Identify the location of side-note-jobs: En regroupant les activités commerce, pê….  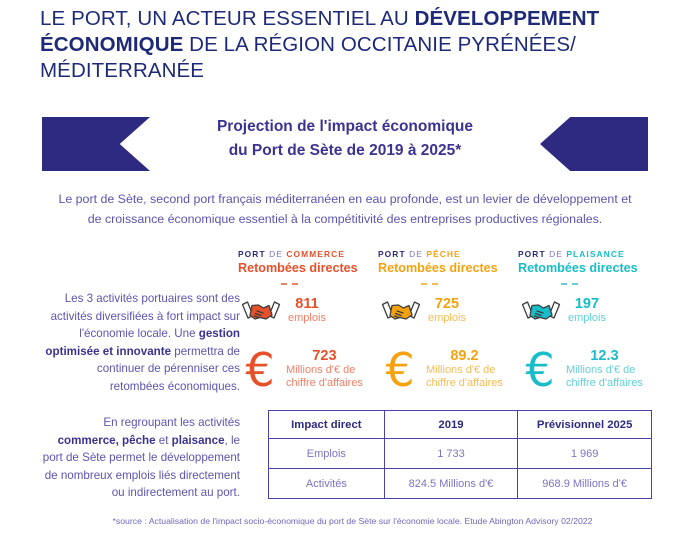
(141, 458).